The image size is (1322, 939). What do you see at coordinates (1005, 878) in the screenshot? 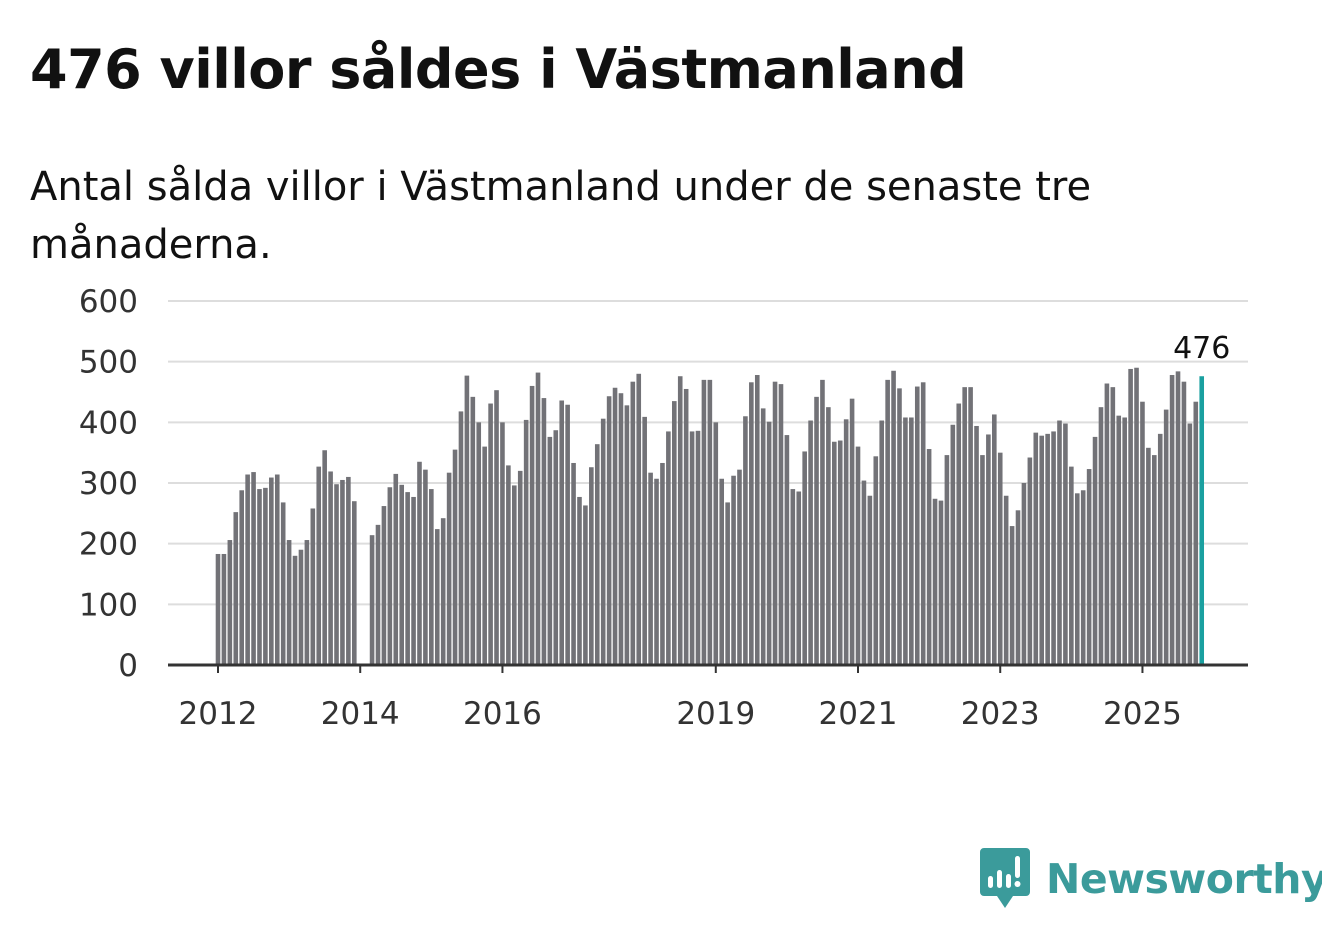
I see `newsworthy-logo-icon` at bounding box center [1005, 878].